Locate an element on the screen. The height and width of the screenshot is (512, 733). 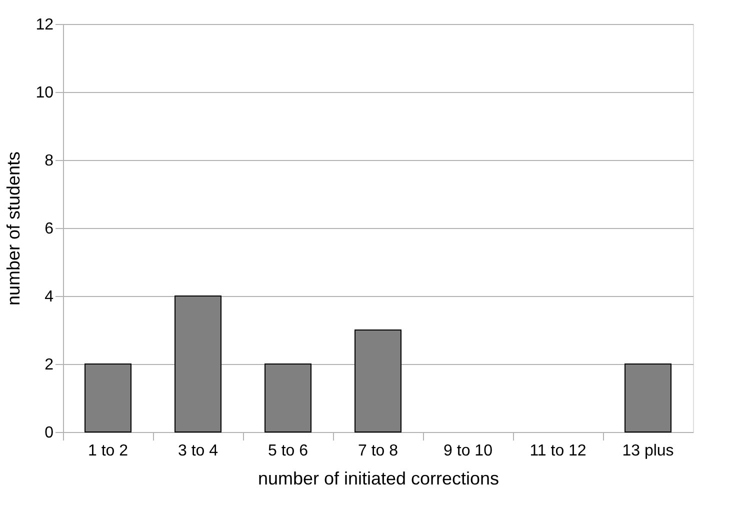
y-tick-label: 10 is located at coordinates (45, 93).